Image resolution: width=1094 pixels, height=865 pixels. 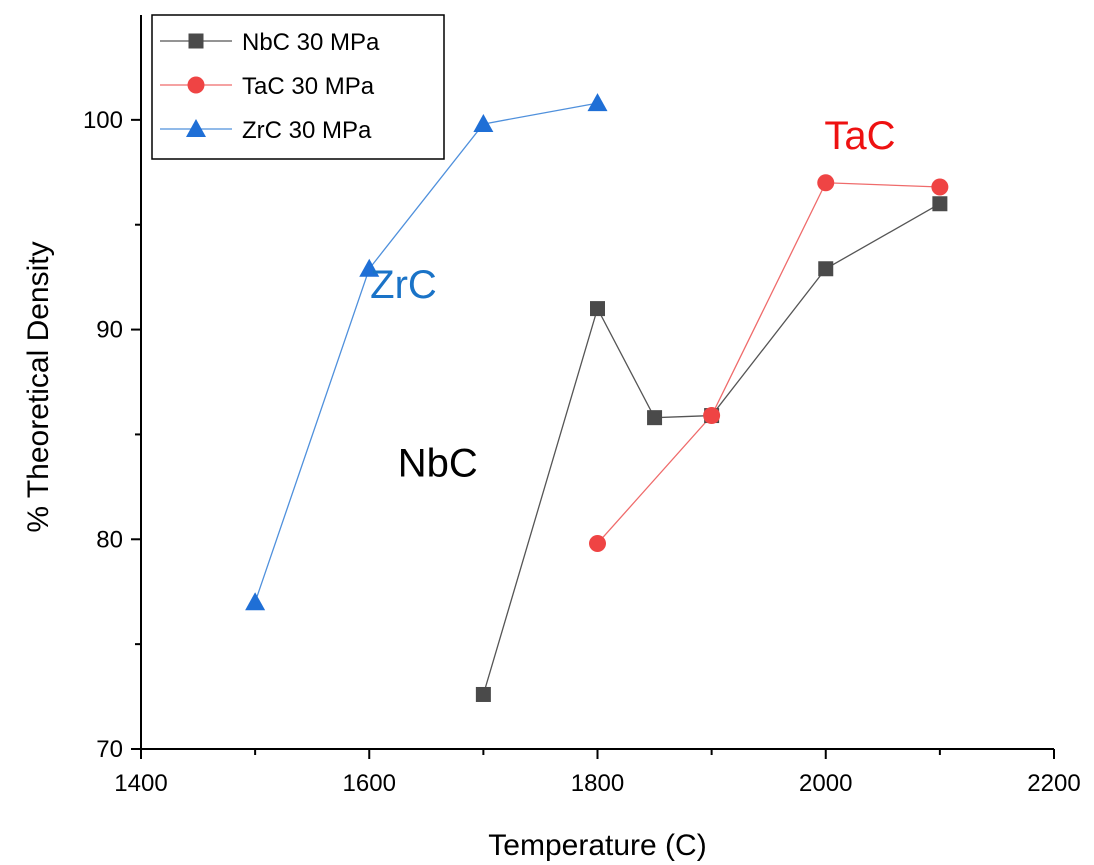 I want to click on legend-label-zrc: ZrC 30 MPa, so click(x=307, y=130).